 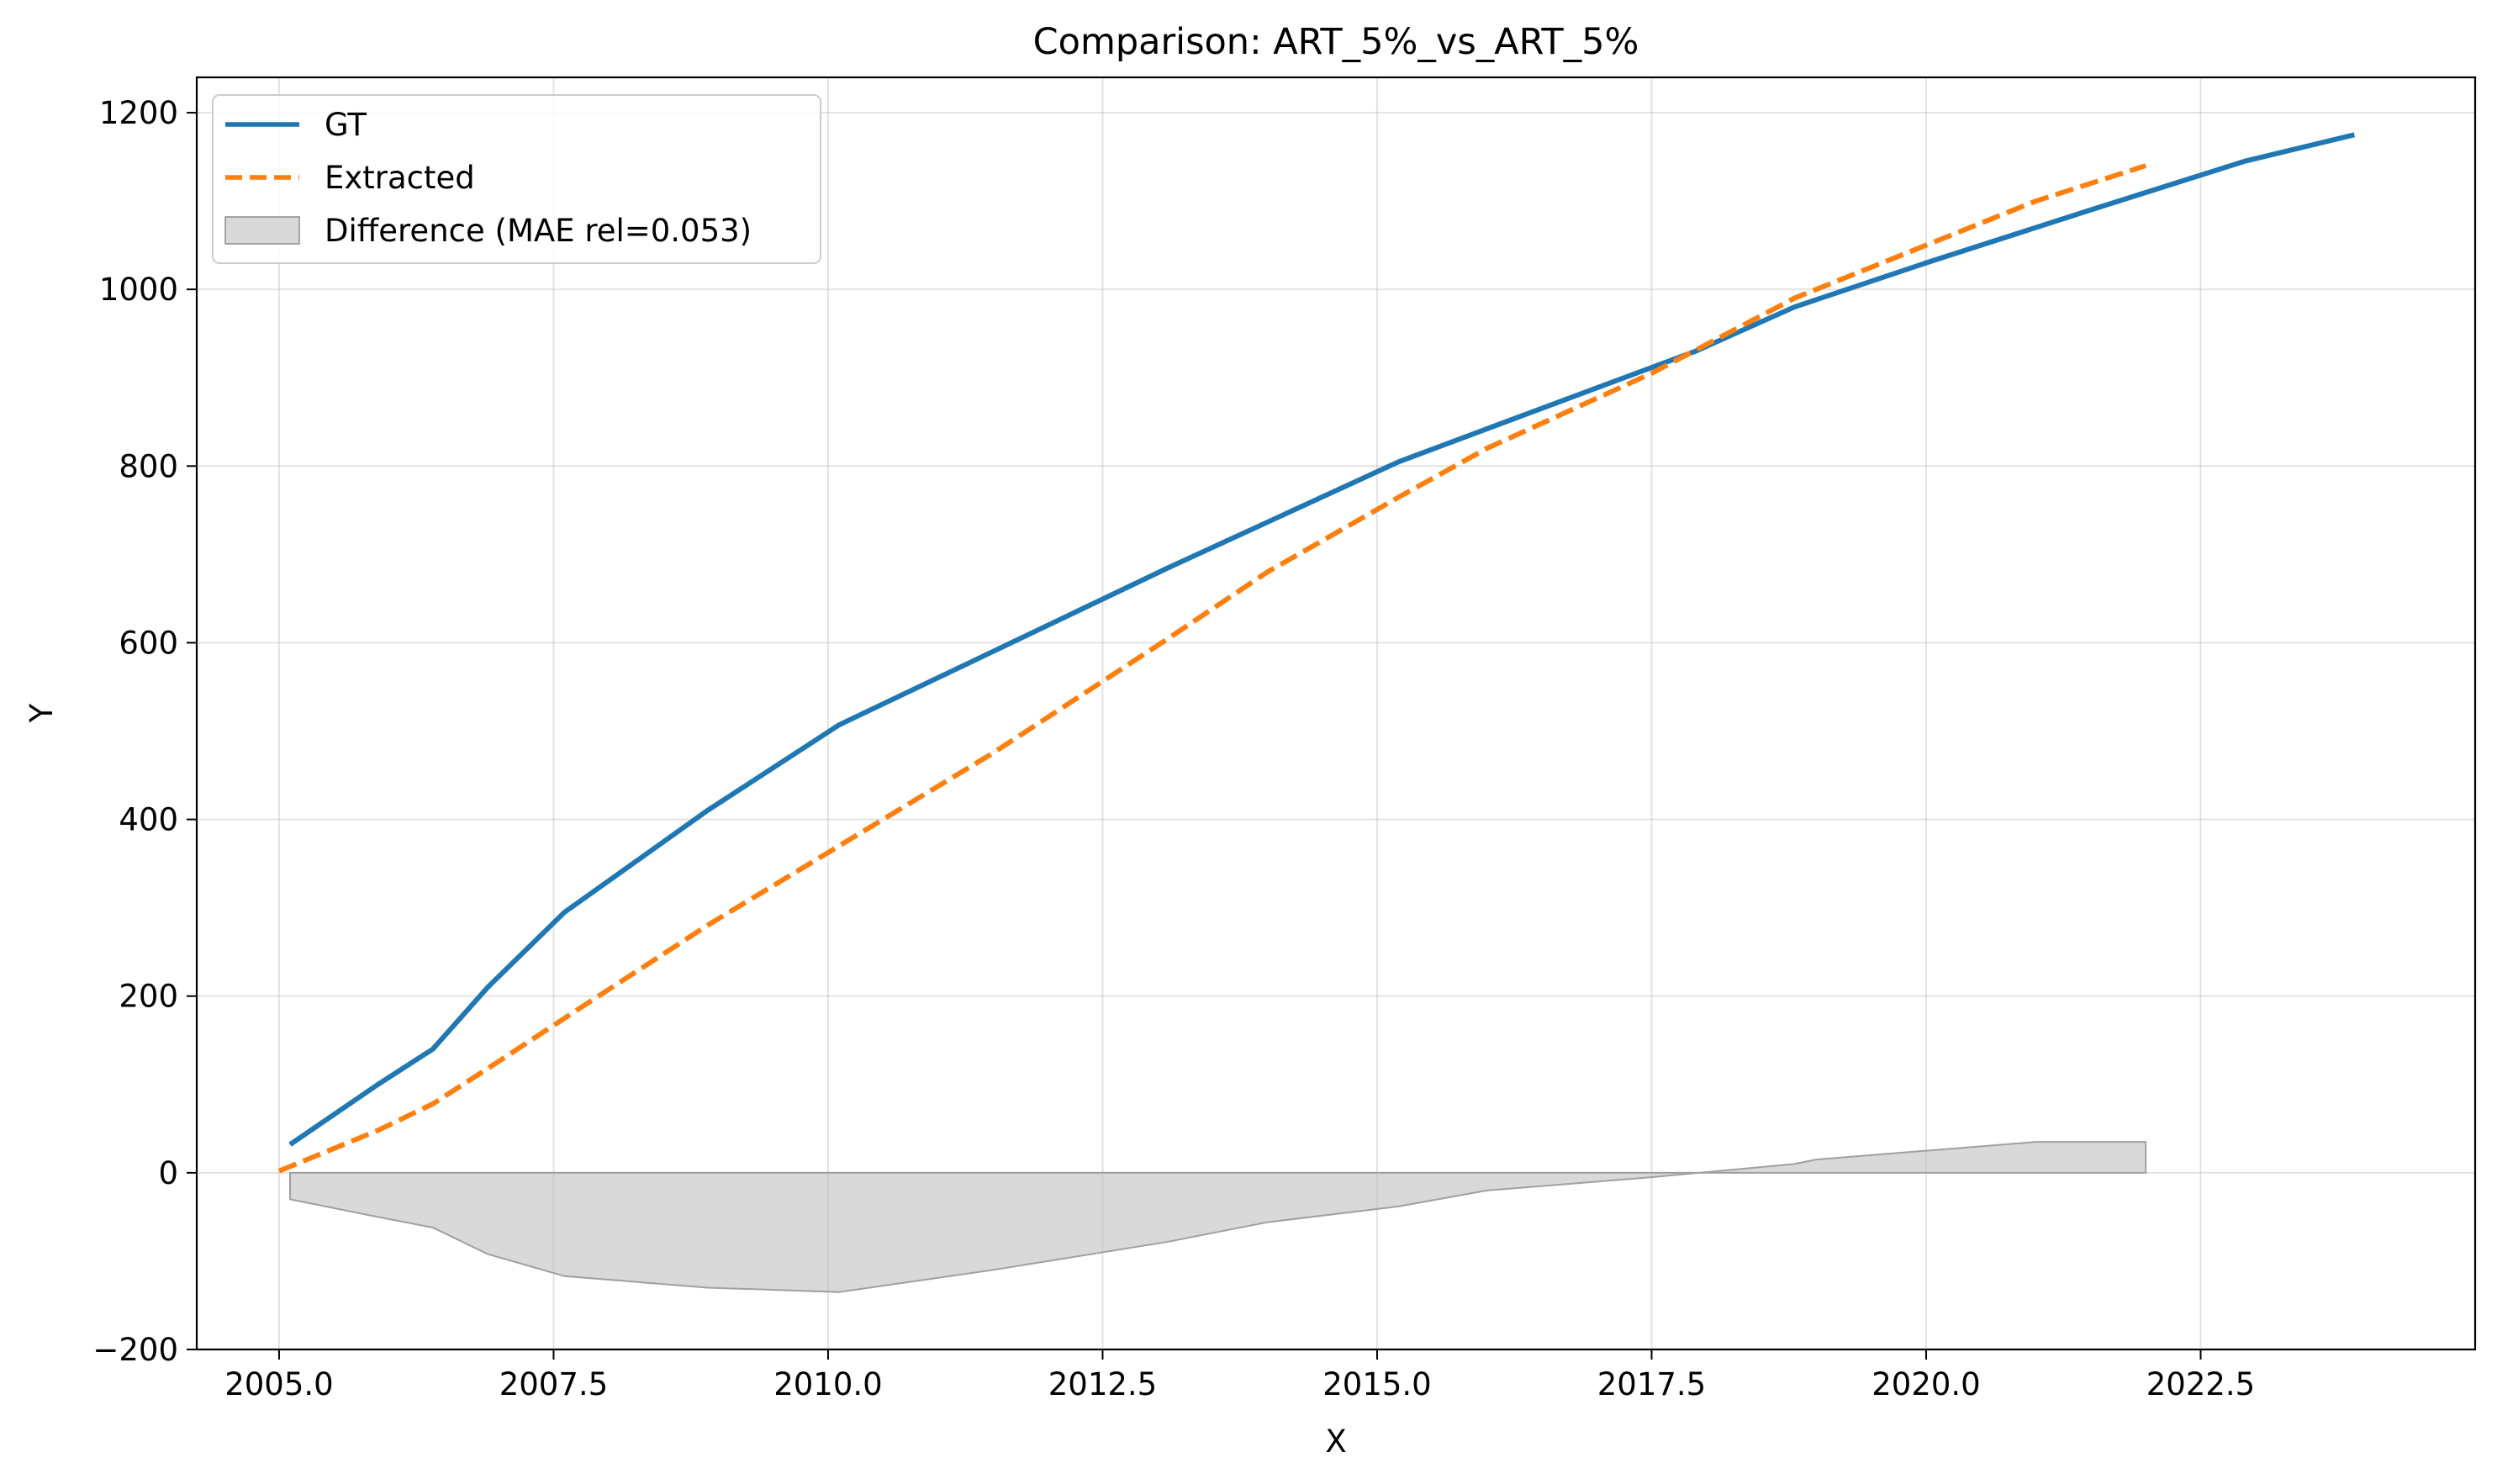 What do you see at coordinates (148, 820) in the screenshot?
I see `y-tick-label: 400` at bounding box center [148, 820].